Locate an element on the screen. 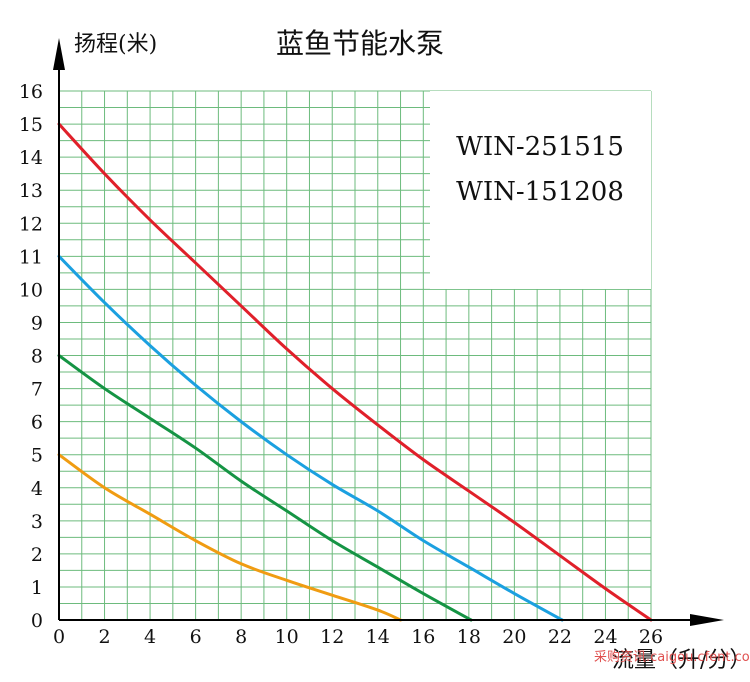 This screenshot has height=682, width=750. x-axis-title: 流量（升/分） is located at coordinates (681, 660).